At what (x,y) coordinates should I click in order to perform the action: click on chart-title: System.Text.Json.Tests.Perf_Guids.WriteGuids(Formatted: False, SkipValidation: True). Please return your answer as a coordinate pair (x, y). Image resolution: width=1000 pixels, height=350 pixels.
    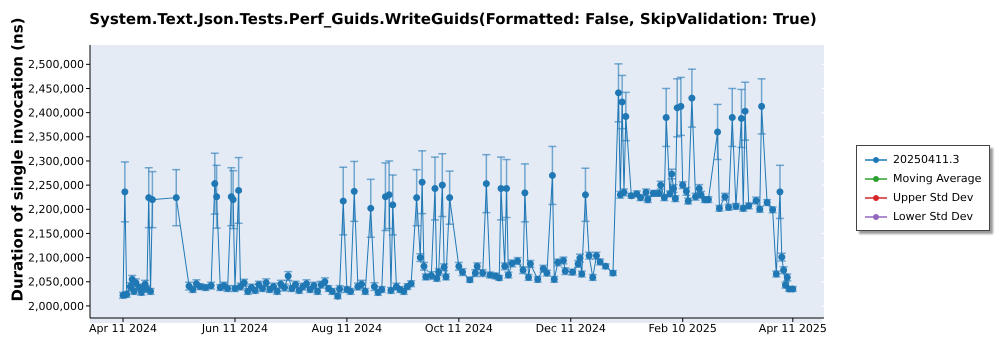
    Looking at the image, I should click on (453, 19).